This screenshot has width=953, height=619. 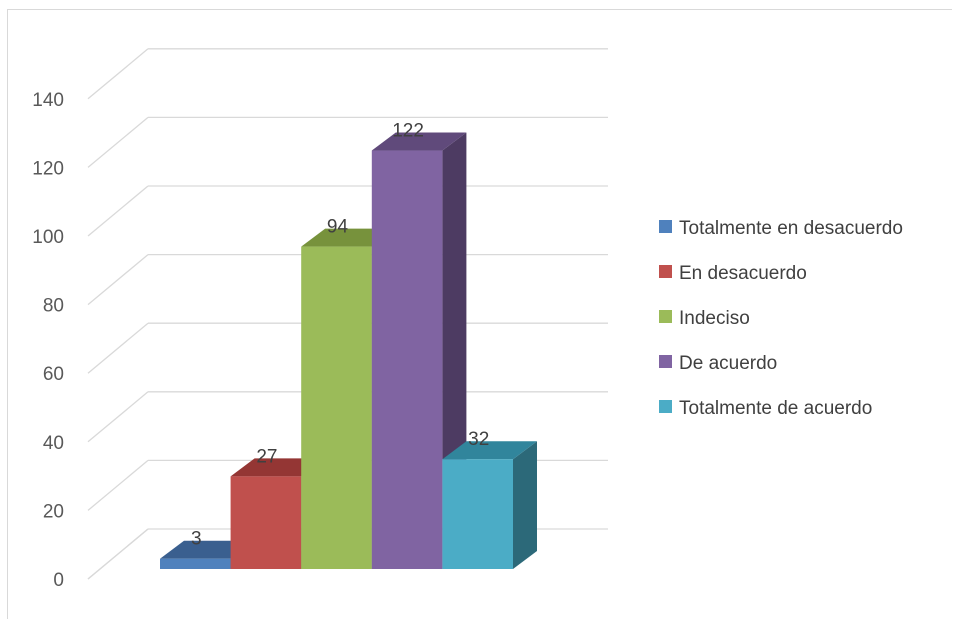 What do you see at coordinates (266, 456) in the screenshot?
I see `data-label: 27` at bounding box center [266, 456].